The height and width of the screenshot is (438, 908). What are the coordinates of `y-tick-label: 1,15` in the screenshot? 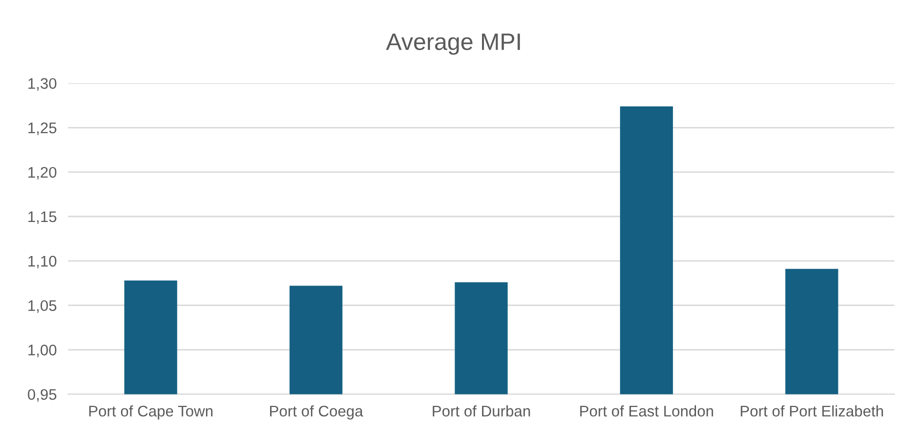 It's located at (42, 218).